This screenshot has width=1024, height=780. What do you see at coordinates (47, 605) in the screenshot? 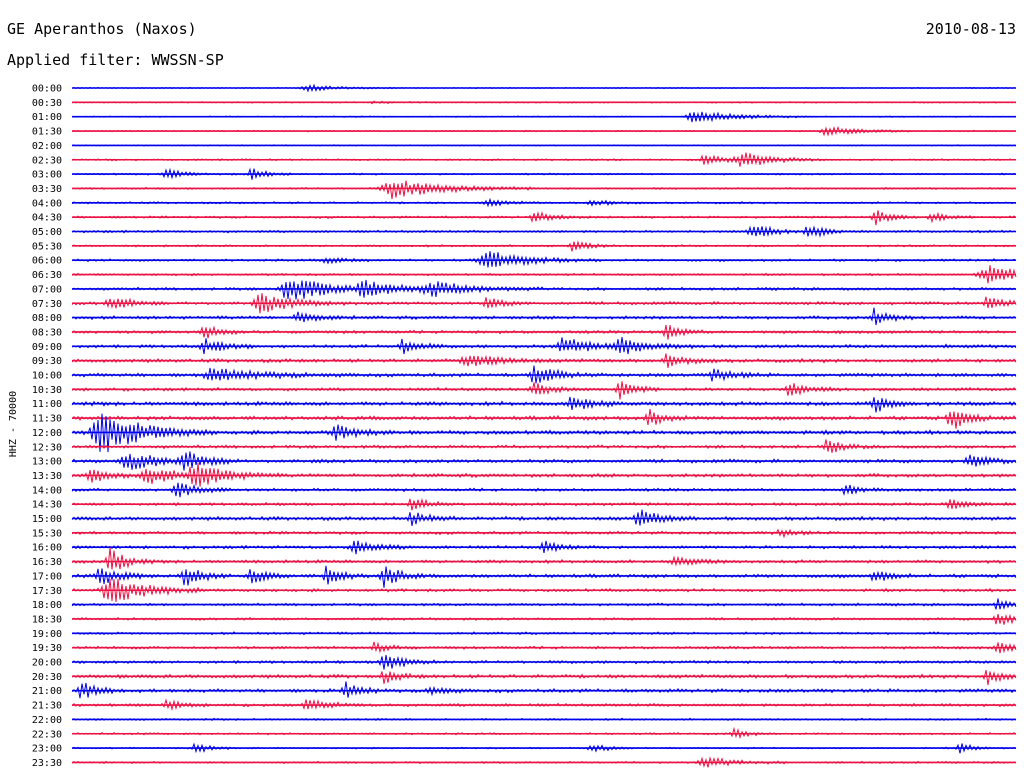
I see `time-tick-label: 18:00` at bounding box center [47, 605].